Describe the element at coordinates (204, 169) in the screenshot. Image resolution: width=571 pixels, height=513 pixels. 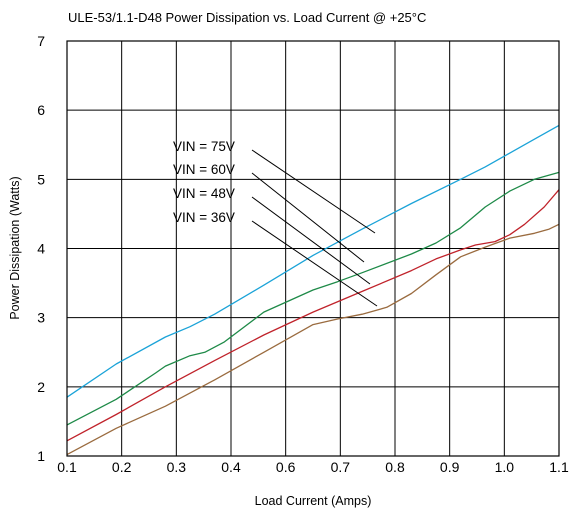
I see `legend-label-2: VIN = 60V` at that location.